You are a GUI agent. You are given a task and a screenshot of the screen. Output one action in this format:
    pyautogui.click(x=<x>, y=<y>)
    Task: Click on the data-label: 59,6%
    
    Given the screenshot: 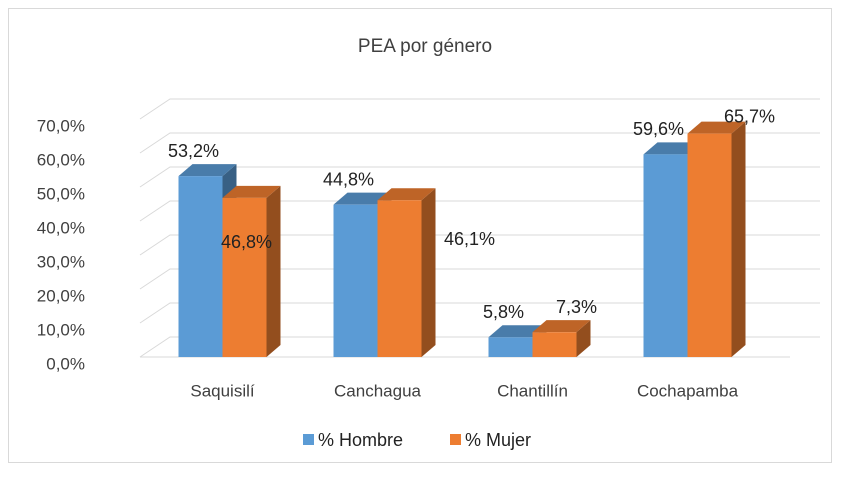 What is the action you would take?
    pyautogui.click(x=658, y=129)
    